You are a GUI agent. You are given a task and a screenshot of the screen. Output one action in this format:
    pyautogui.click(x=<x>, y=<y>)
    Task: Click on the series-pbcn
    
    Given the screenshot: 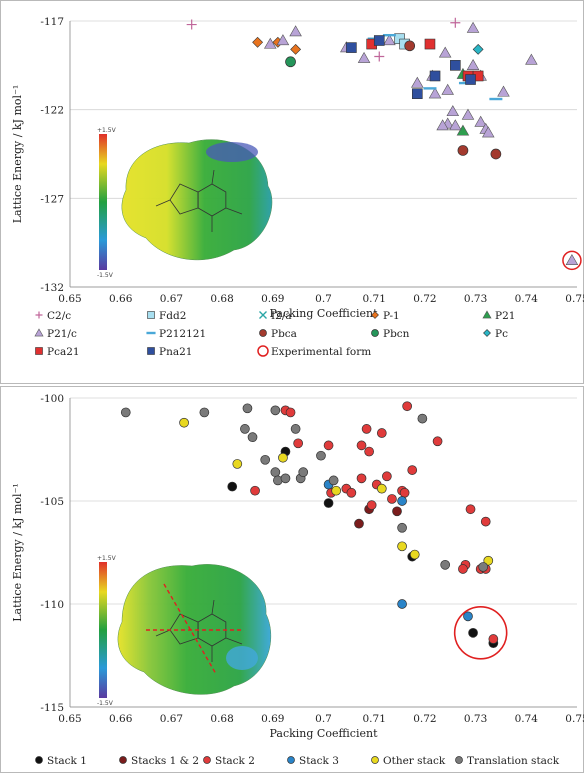 What is the action you would take?
    pyautogui.click(x=290, y=62)
    